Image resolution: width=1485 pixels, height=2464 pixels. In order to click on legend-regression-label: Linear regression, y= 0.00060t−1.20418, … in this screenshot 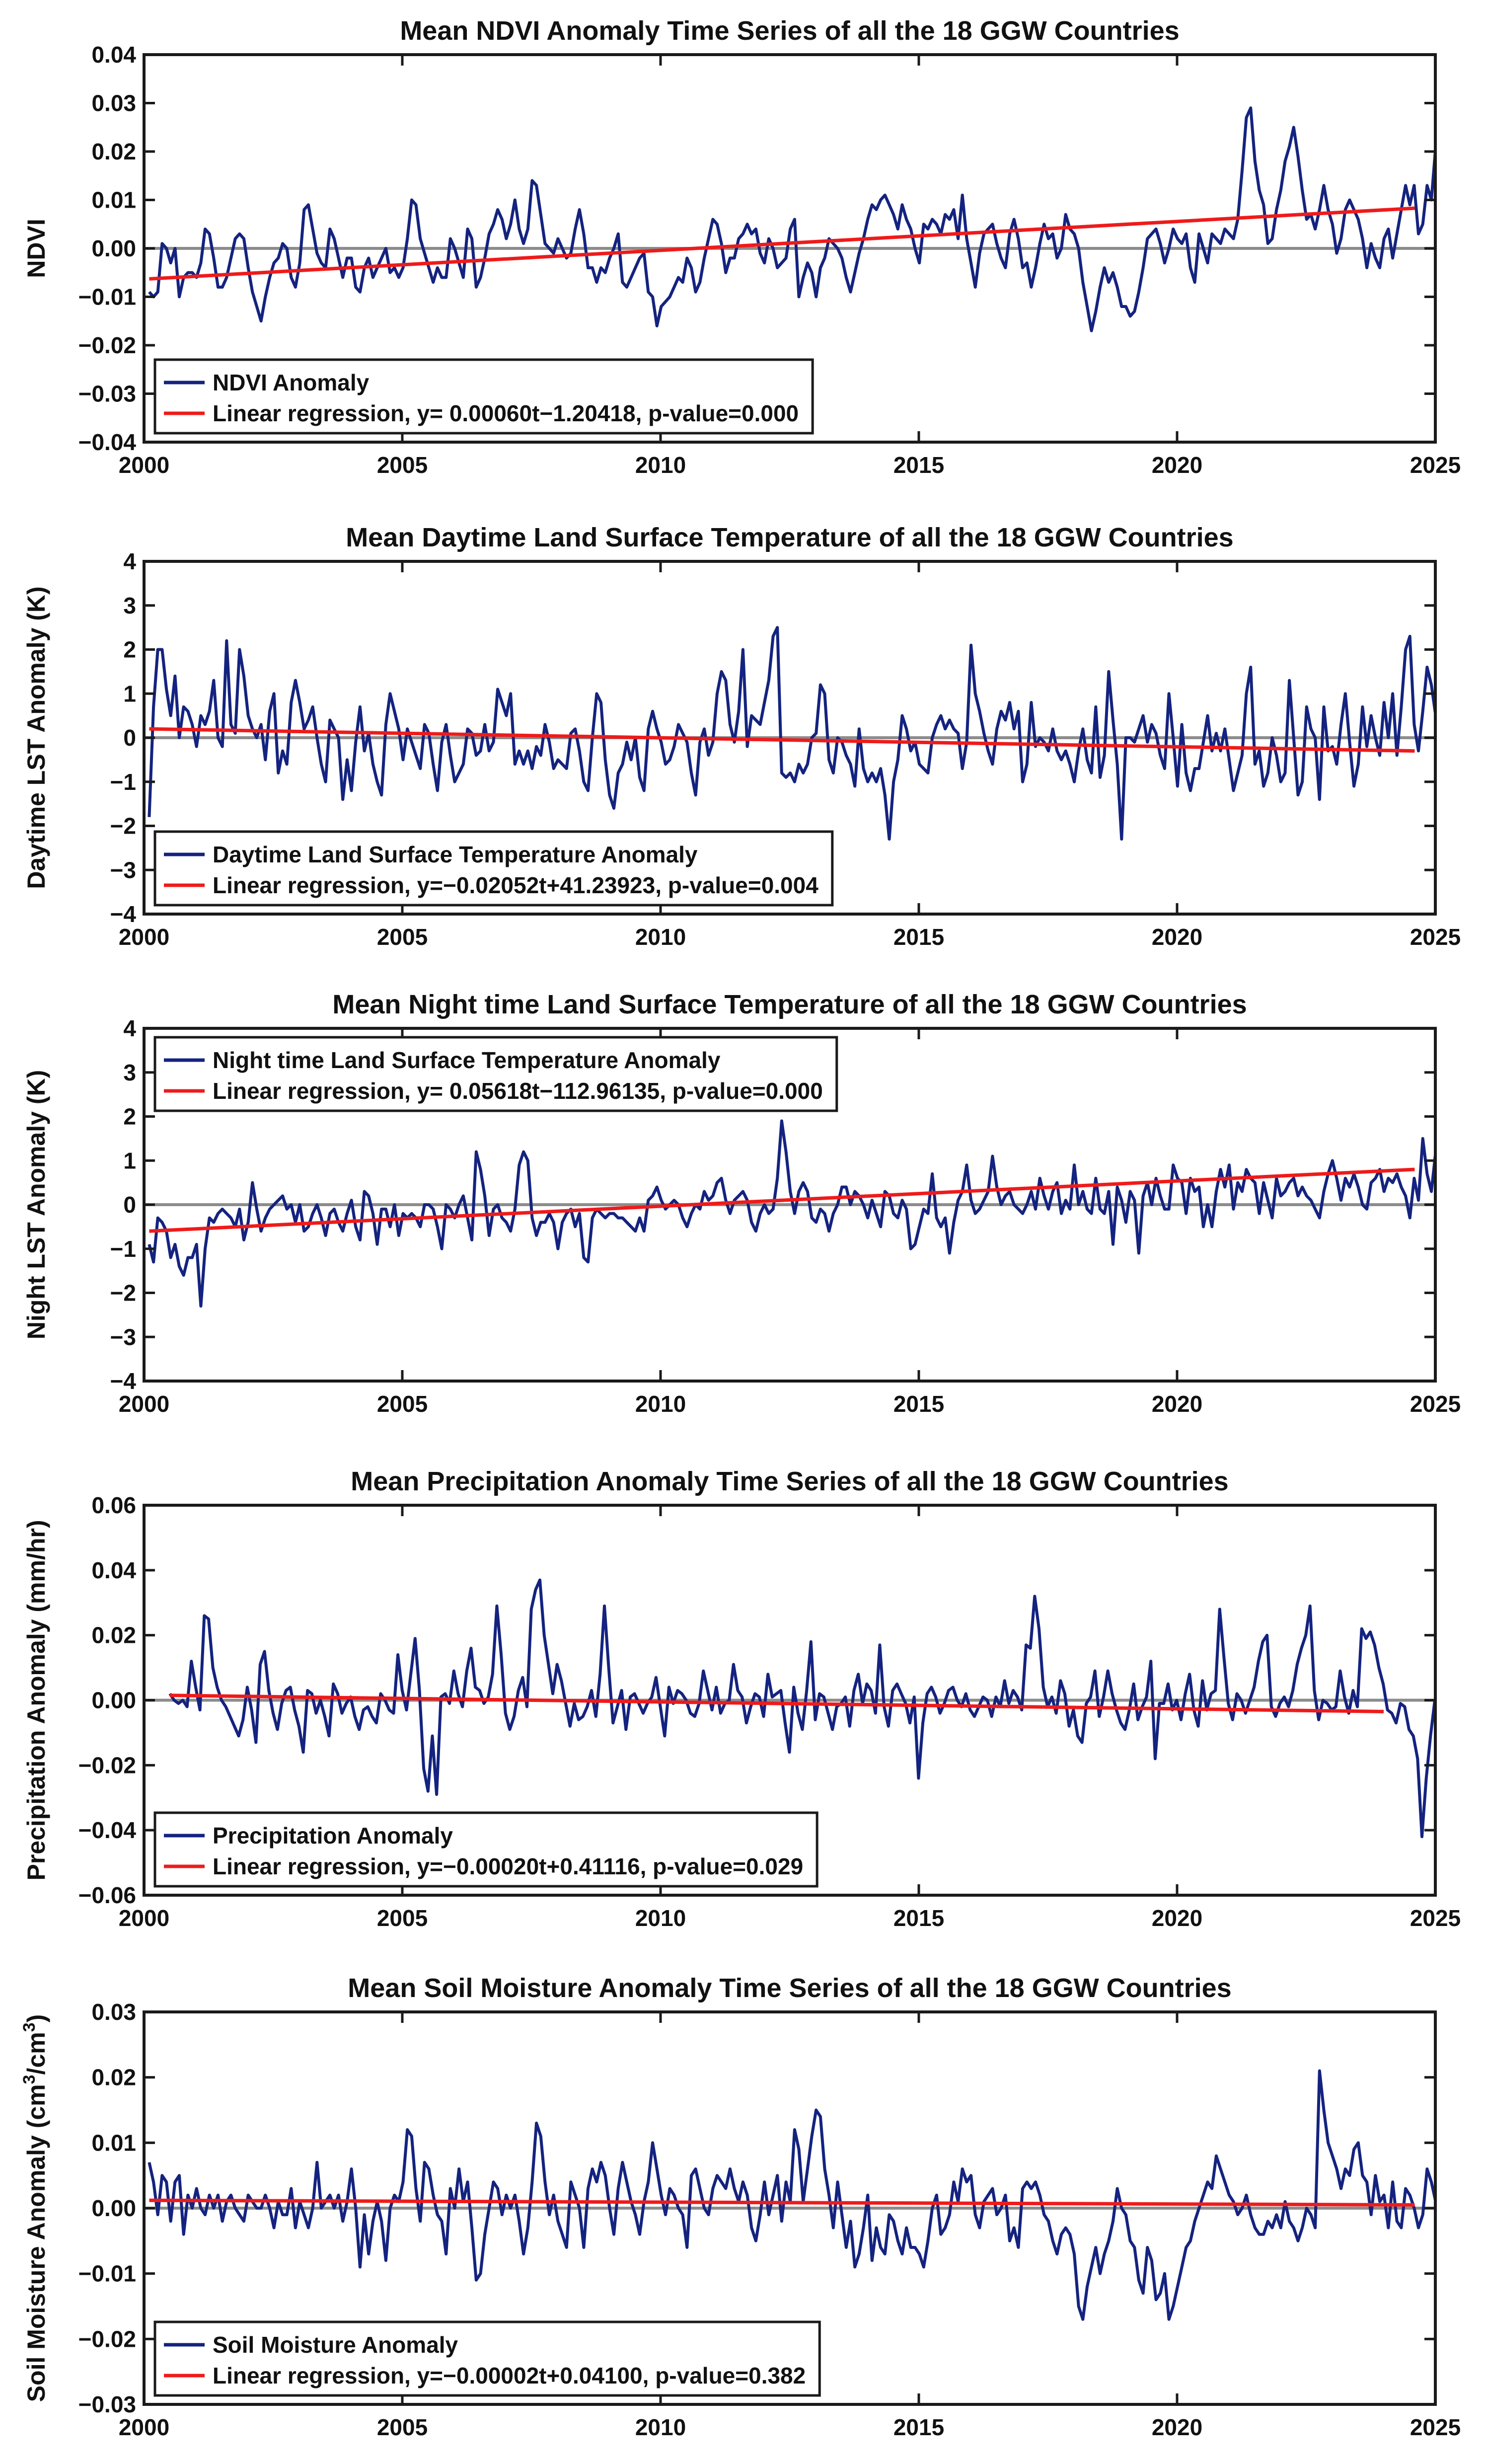, I will do `click(506, 413)`.